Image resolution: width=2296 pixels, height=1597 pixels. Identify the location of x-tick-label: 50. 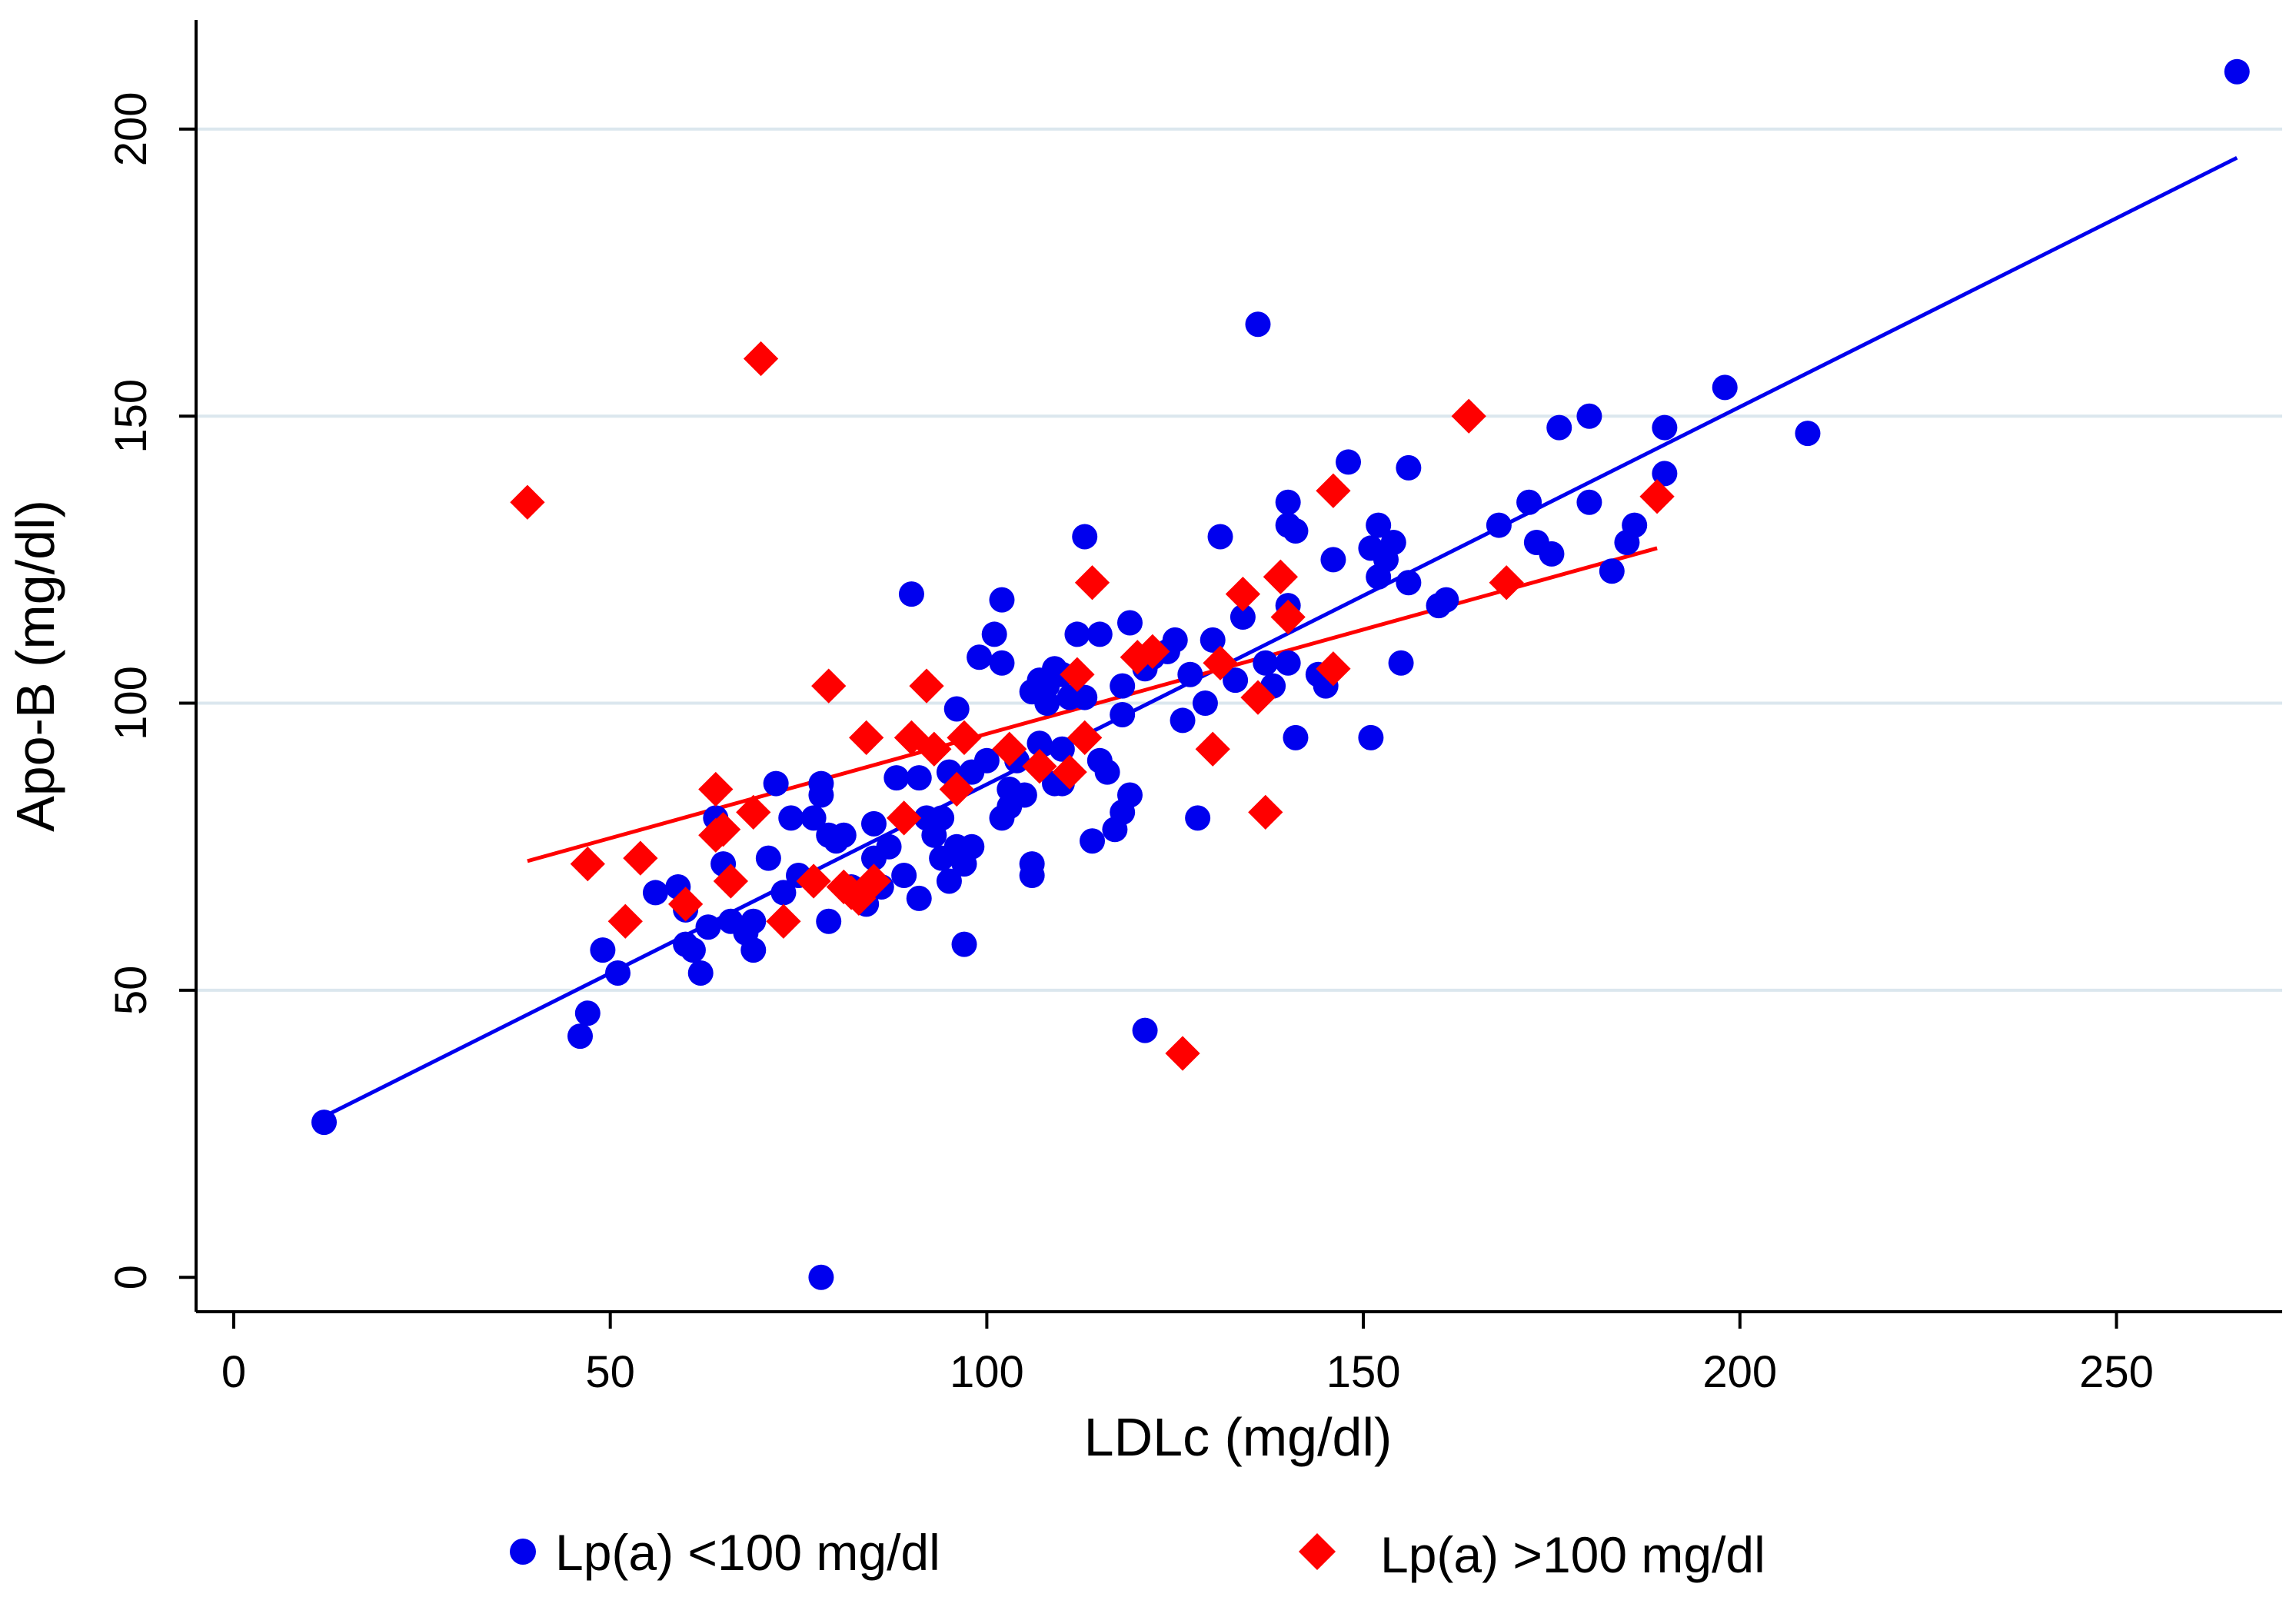
(610, 1372).